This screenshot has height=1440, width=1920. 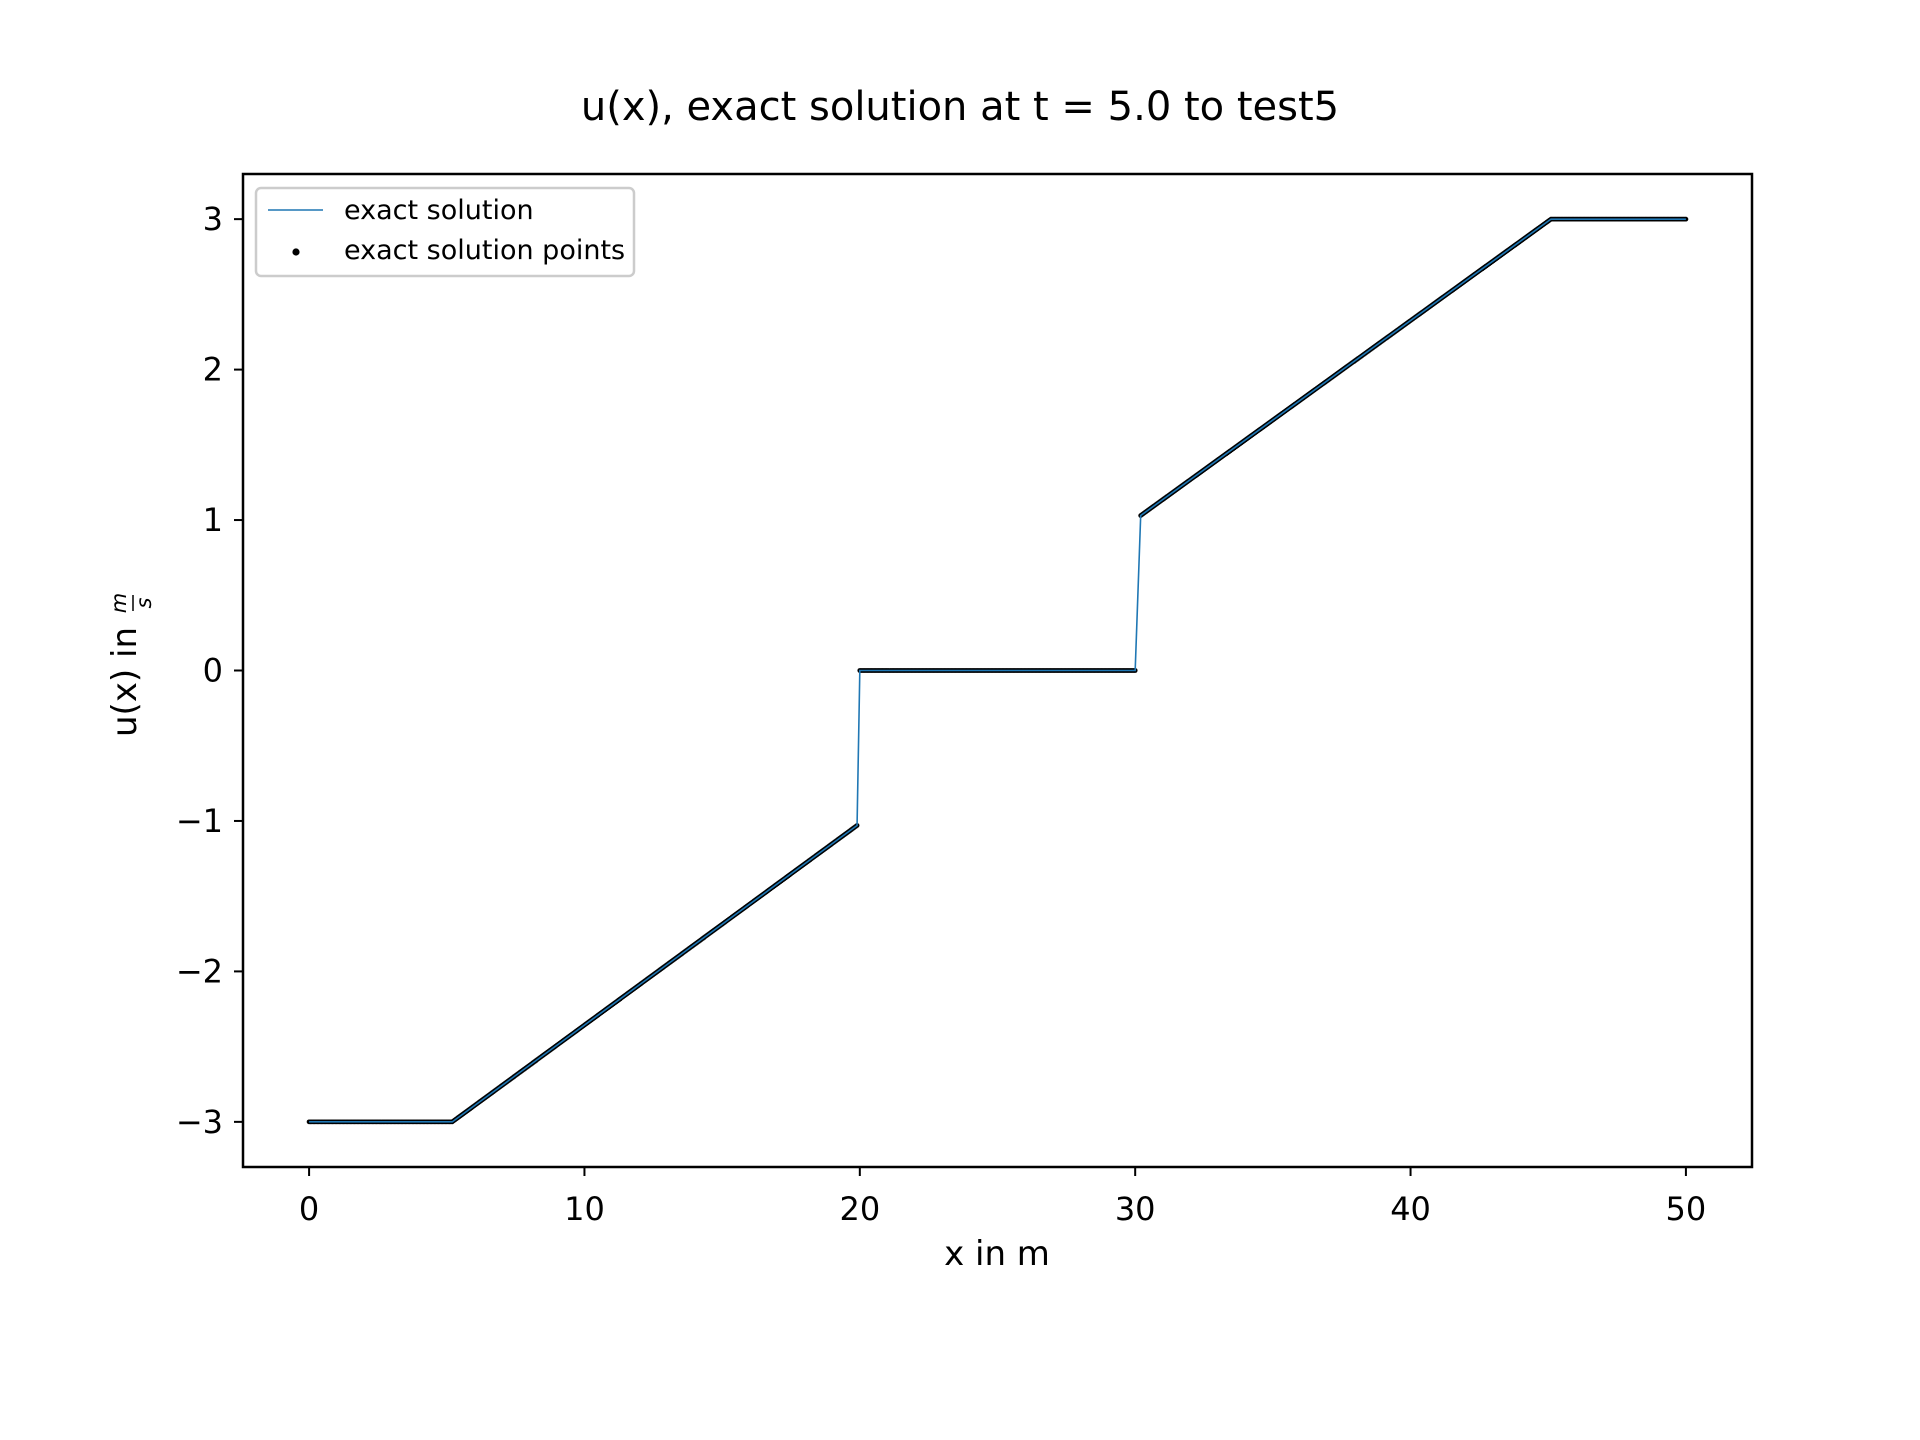 I want to click on x-tick-label: 20, so click(x=859, y=1209).